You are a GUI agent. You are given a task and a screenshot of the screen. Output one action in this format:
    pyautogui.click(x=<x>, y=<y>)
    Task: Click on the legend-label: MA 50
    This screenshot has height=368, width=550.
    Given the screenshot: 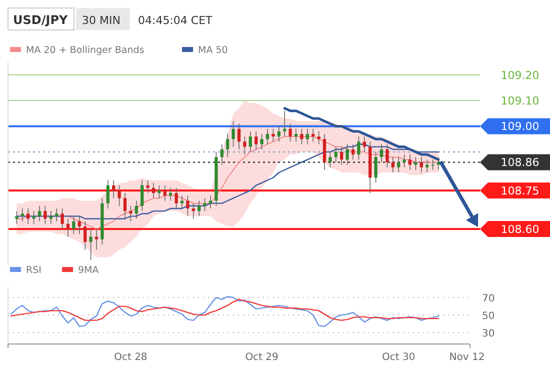 What is the action you would take?
    pyautogui.click(x=213, y=50)
    